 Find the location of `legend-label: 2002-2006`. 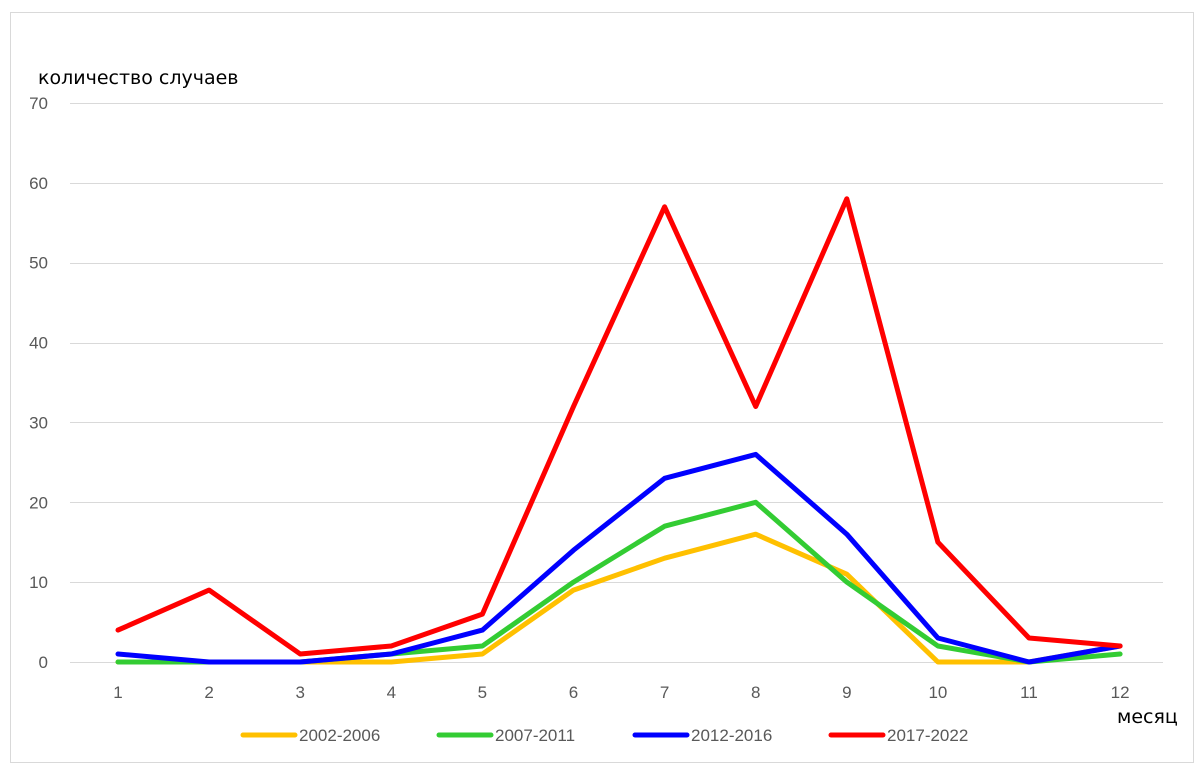

legend-label: 2002-2006 is located at coordinates (339, 735).